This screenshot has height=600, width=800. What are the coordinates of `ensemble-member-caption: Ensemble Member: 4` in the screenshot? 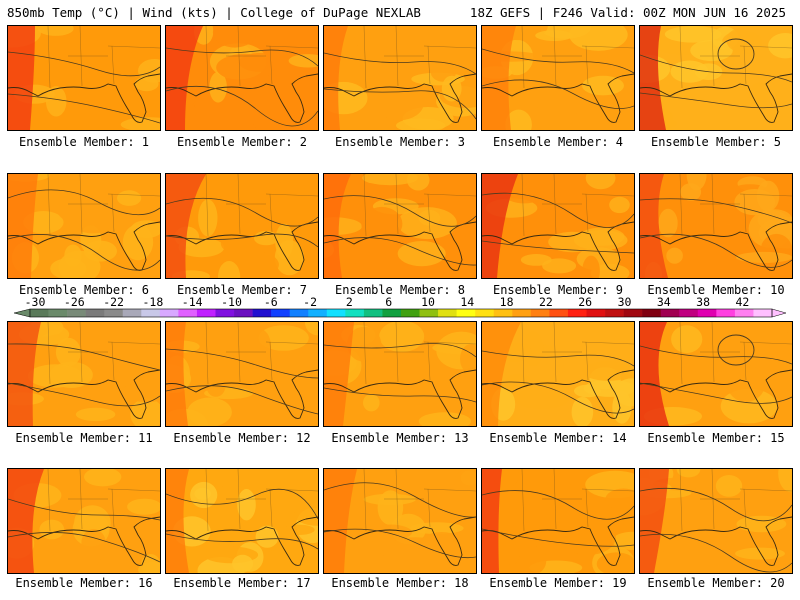 It's located at (558, 142).